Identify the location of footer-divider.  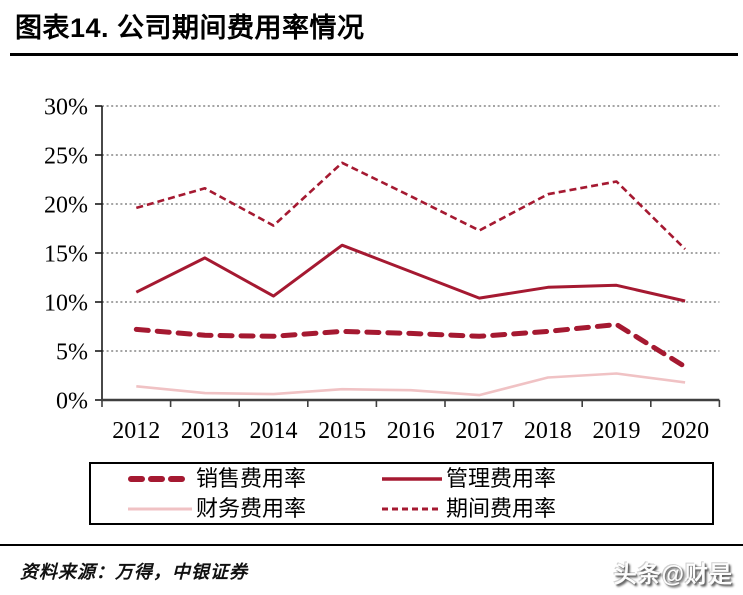
(371, 545).